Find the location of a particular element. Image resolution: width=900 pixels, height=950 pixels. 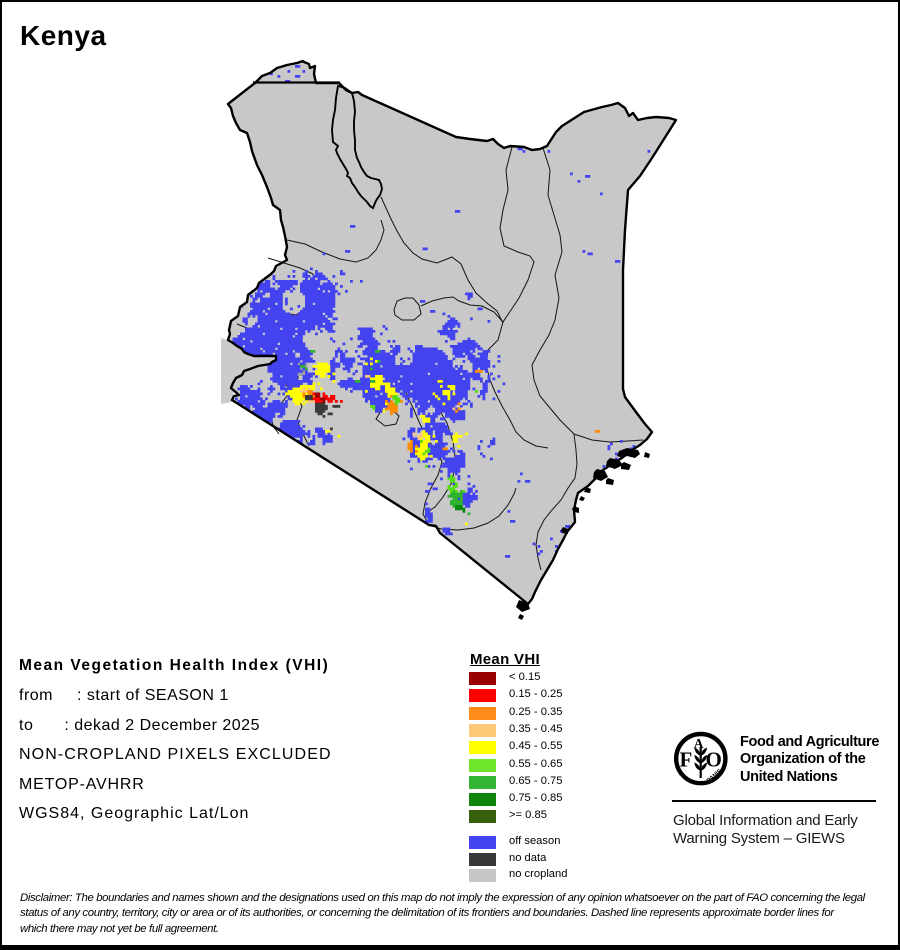

svg-text: F is located at coordinates (686, 760).